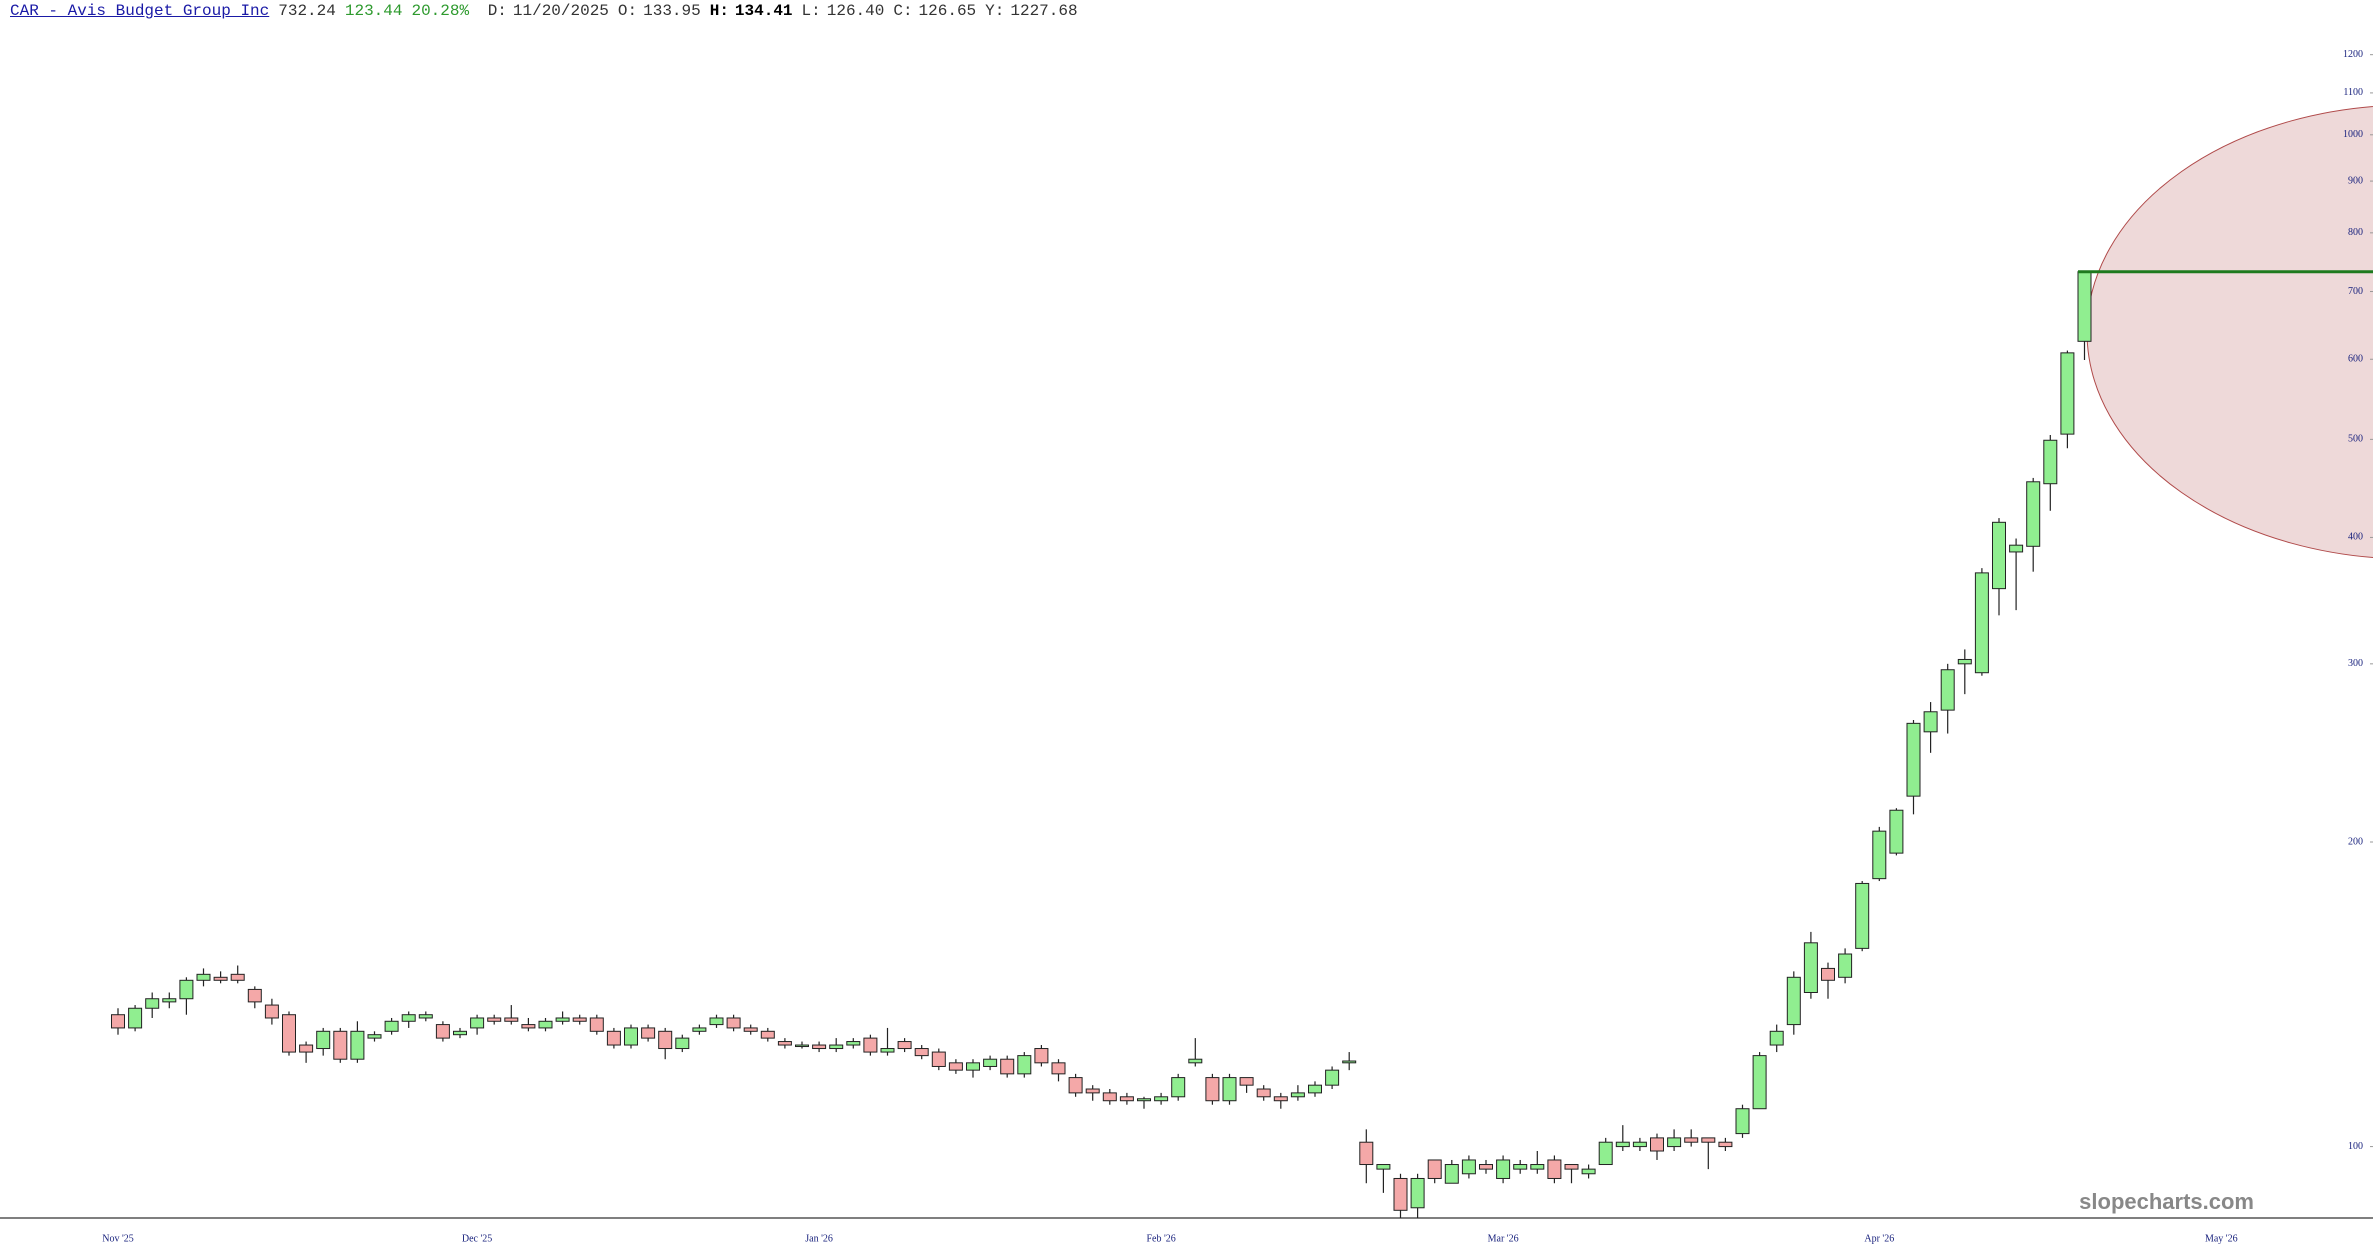 The width and height of the screenshot is (2373, 1260). Describe the element at coordinates (2355, 663) in the screenshot. I see `y-tick-label: 300` at that location.